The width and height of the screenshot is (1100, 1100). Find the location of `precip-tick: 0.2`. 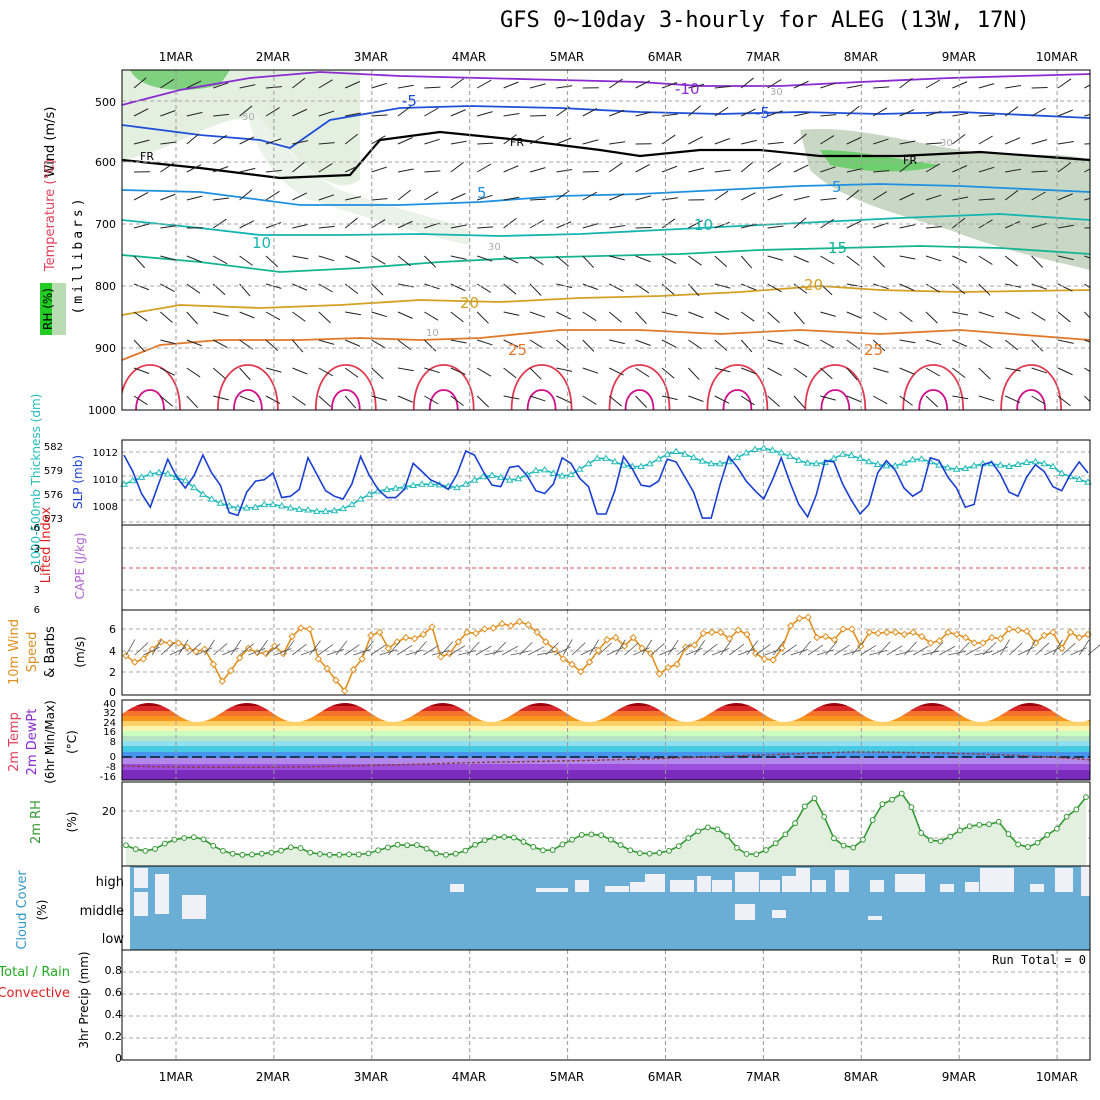

precip-tick: 0.2 is located at coordinates (114, 1036).